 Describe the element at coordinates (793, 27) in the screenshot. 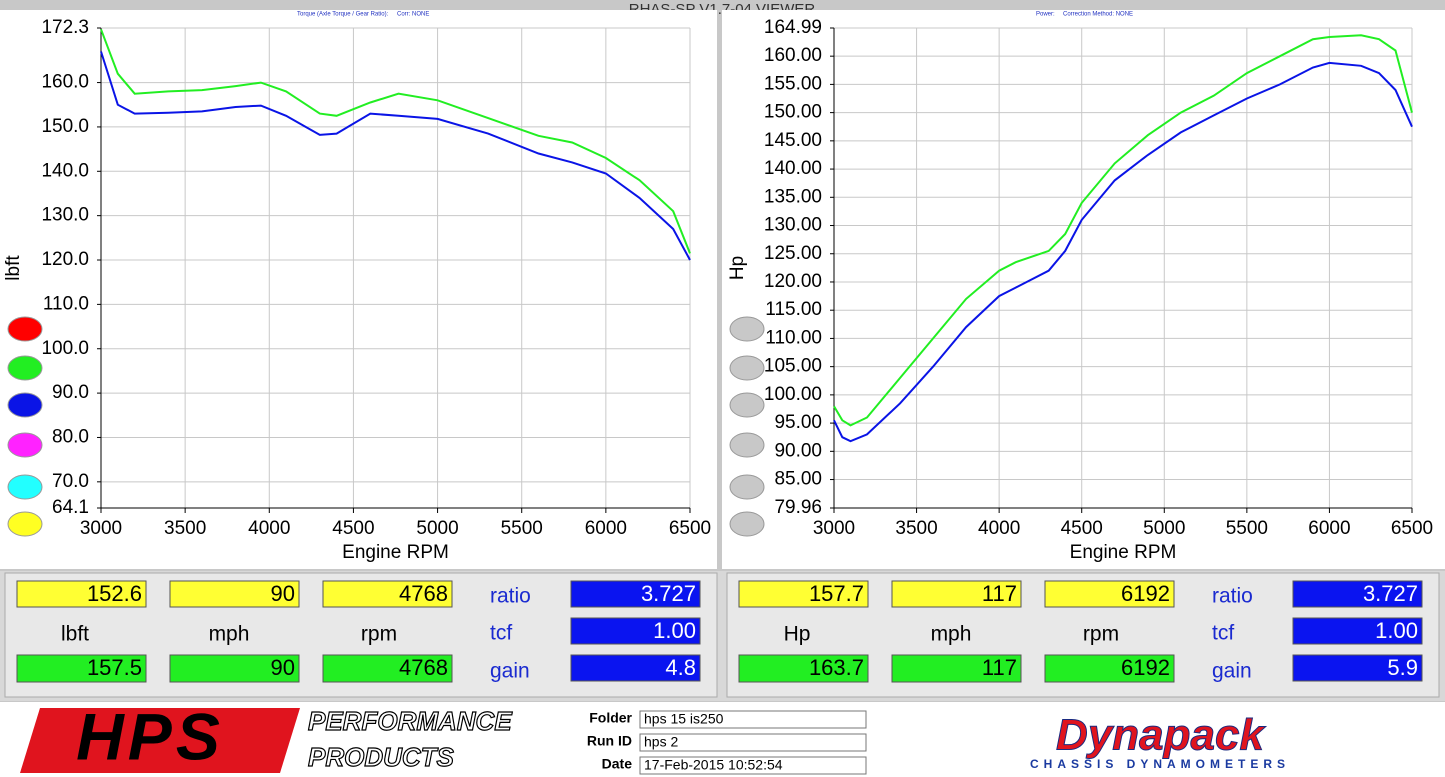

I see `y-tick-label: 164.99` at that location.